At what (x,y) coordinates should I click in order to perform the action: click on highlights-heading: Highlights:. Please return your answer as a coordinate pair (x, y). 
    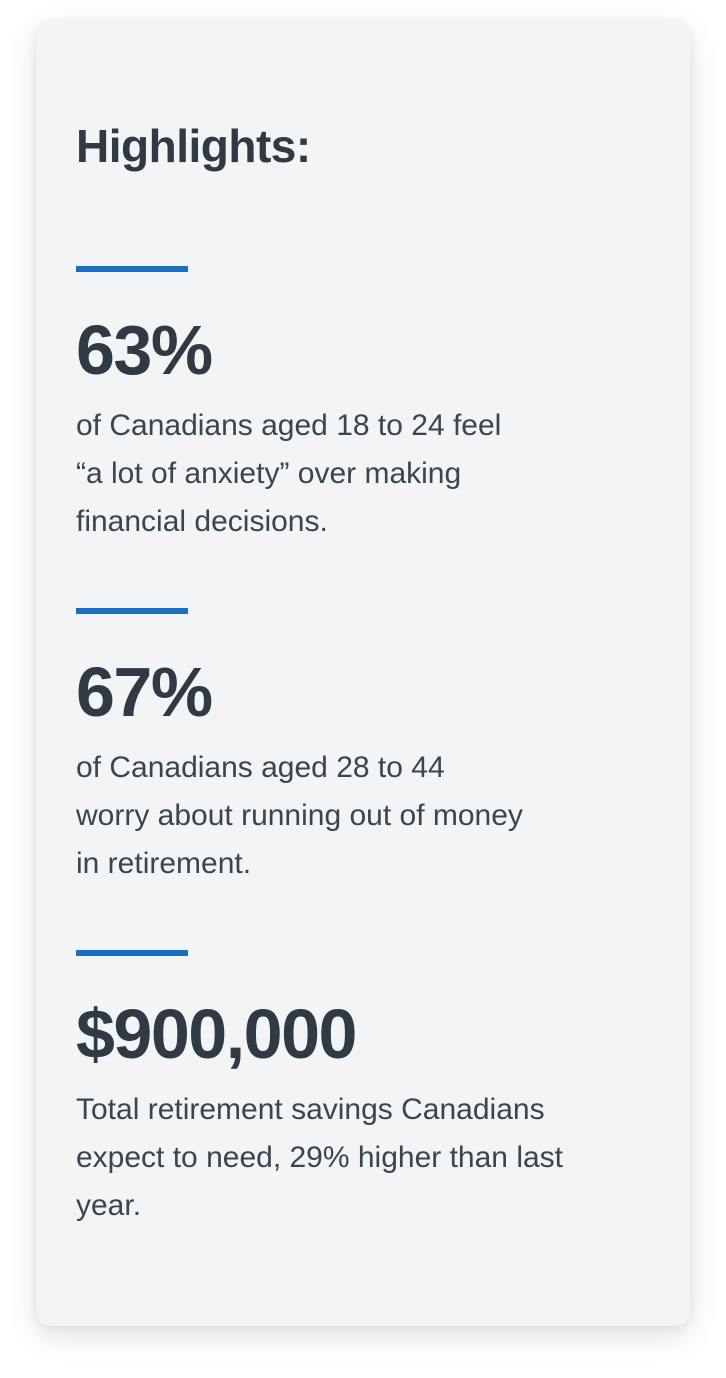
    Looking at the image, I should click on (193, 146).